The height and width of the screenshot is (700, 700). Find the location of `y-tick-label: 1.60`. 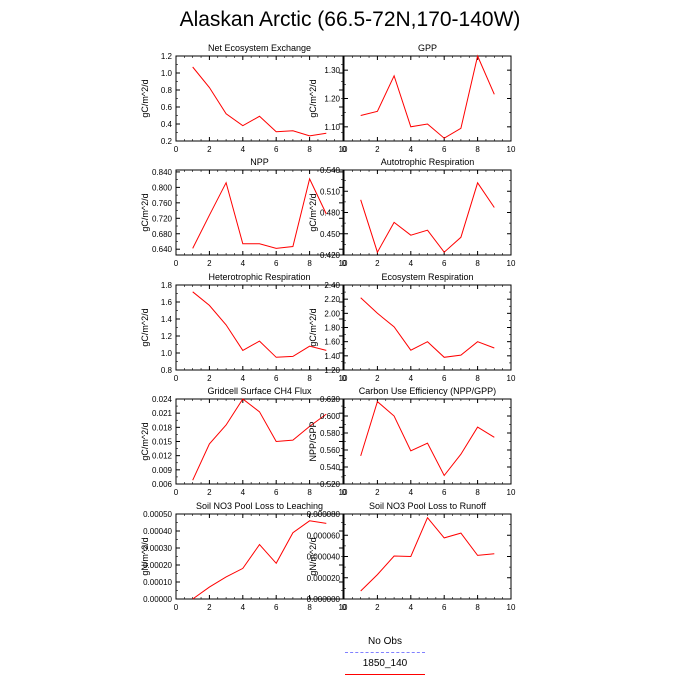

y-tick-label: 1.60 is located at coordinates (332, 342).